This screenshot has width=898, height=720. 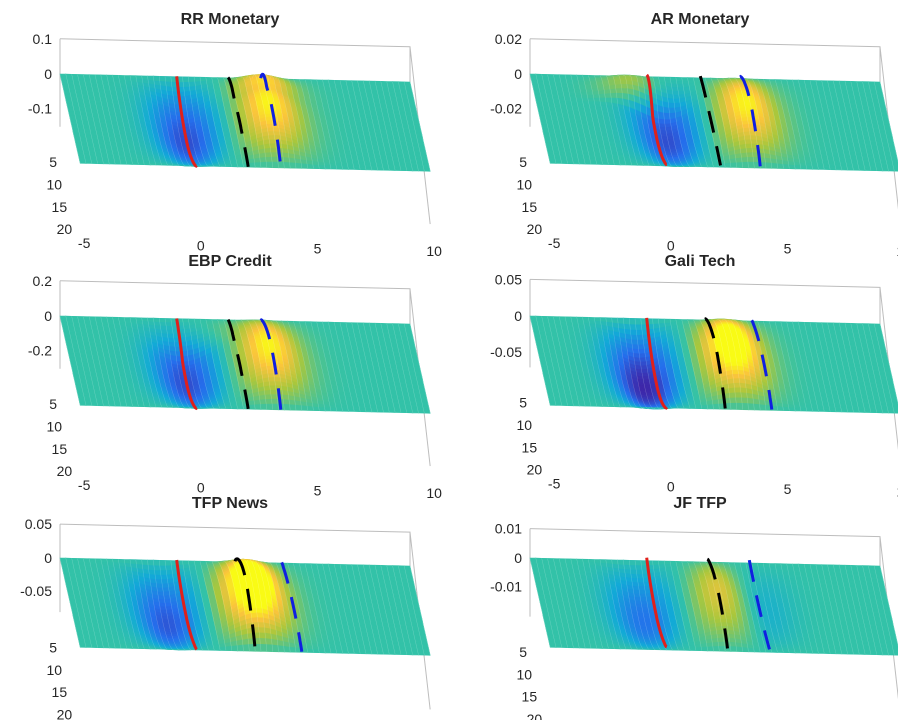 I want to click on chart-title: AR Monetary, so click(x=700, y=19).